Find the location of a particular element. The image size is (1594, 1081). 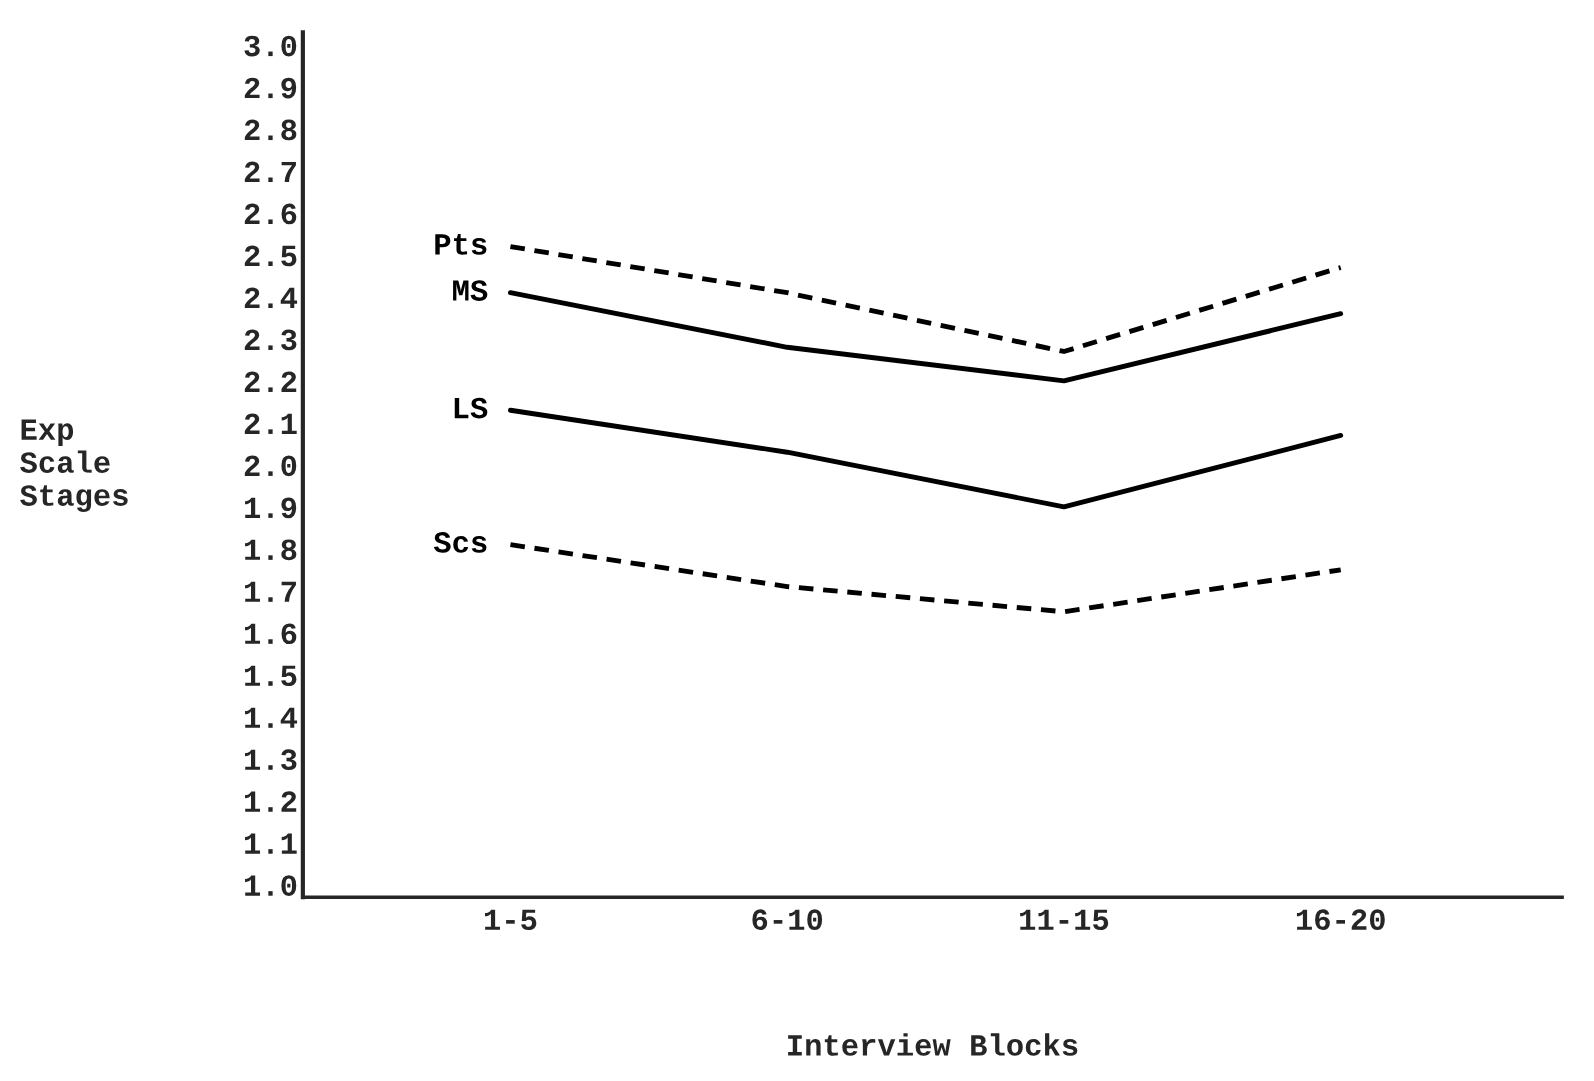

y-tick-label: 2.1 is located at coordinates (270, 423).